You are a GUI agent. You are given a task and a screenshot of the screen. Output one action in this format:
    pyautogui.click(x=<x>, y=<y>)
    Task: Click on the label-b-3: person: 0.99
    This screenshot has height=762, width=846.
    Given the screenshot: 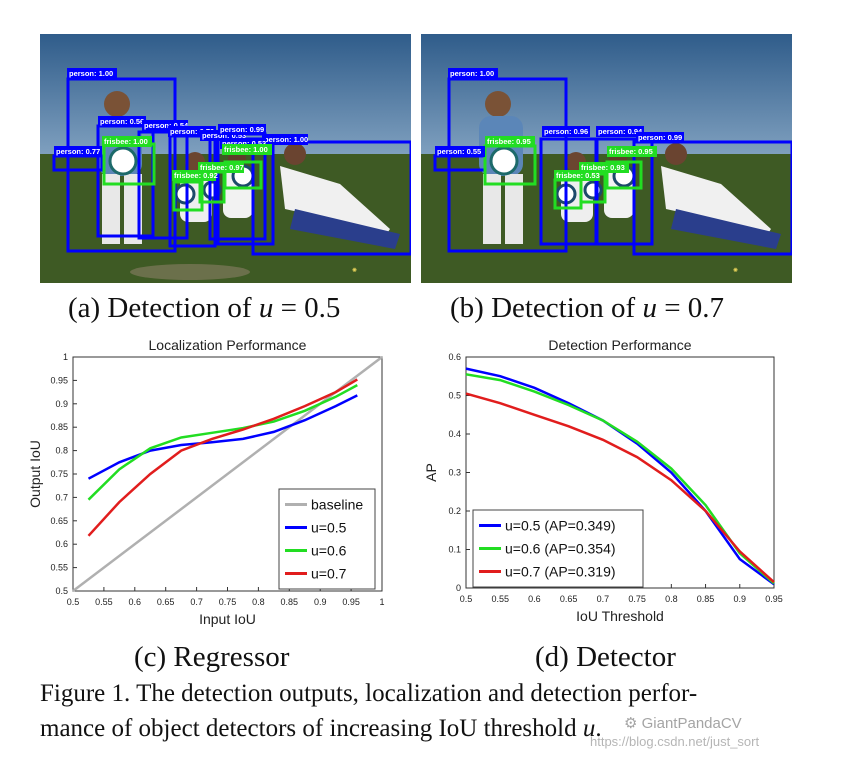 What is the action you would take?
    pyautogui.click(x=660, y=137)
    